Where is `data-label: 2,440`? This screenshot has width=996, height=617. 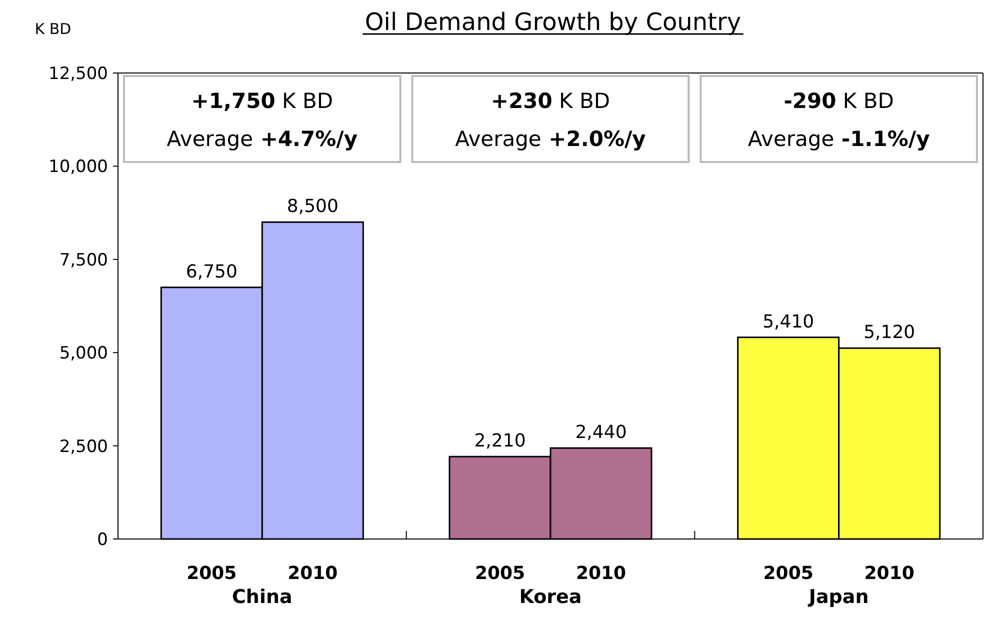 data-label: 2,440 is located at coordinates (601, 433).